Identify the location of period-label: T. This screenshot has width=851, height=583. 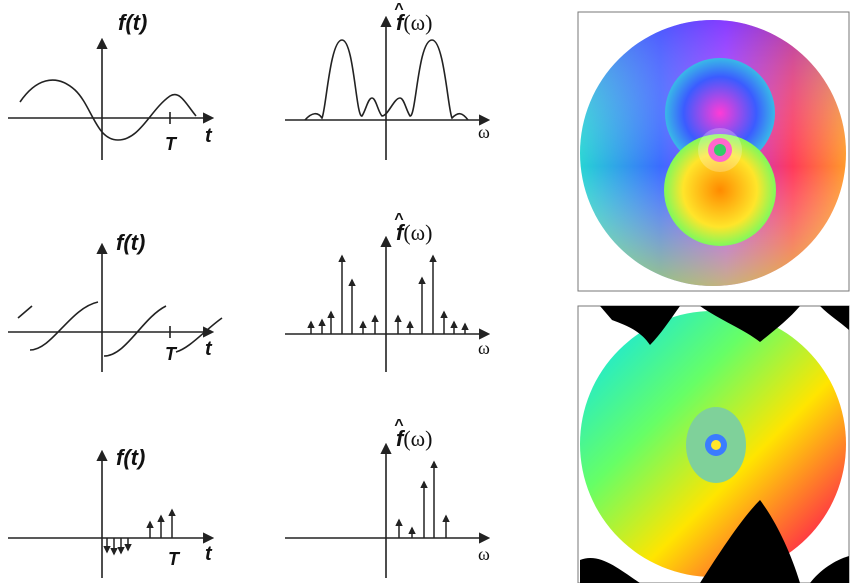
(171, 144).